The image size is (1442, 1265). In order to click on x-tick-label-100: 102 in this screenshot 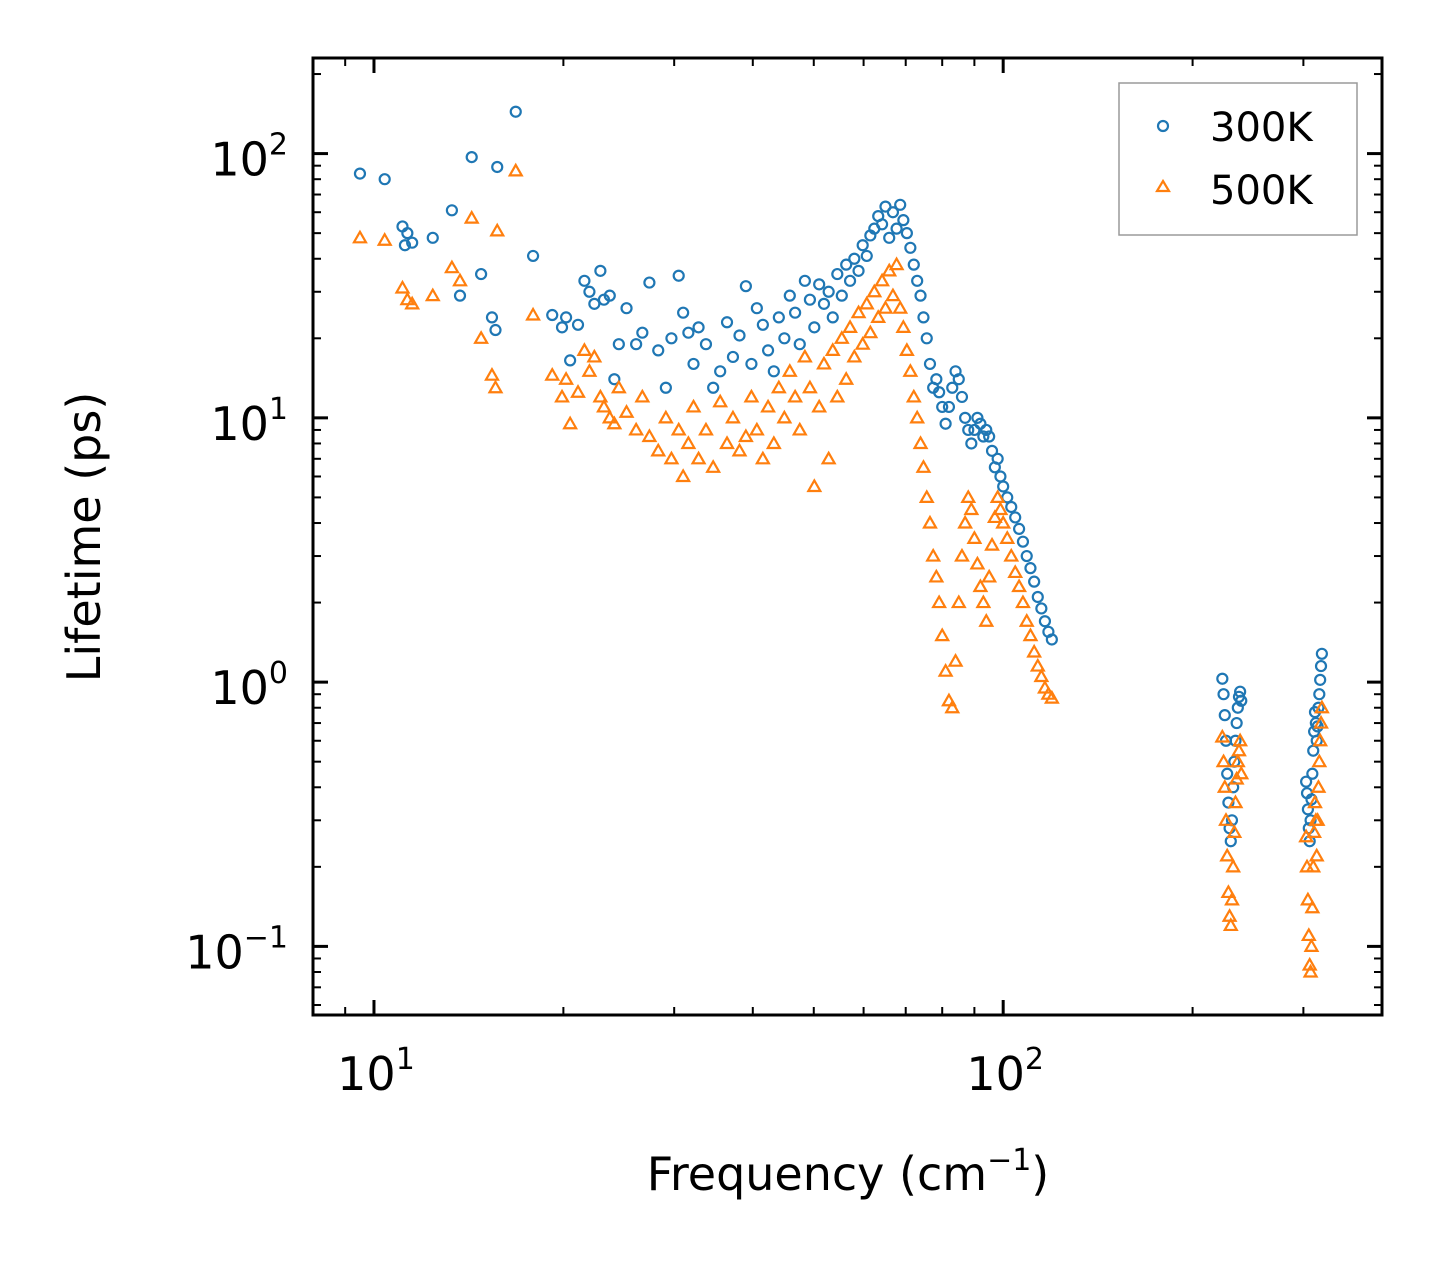, I will do `click(1005, 1071)`.